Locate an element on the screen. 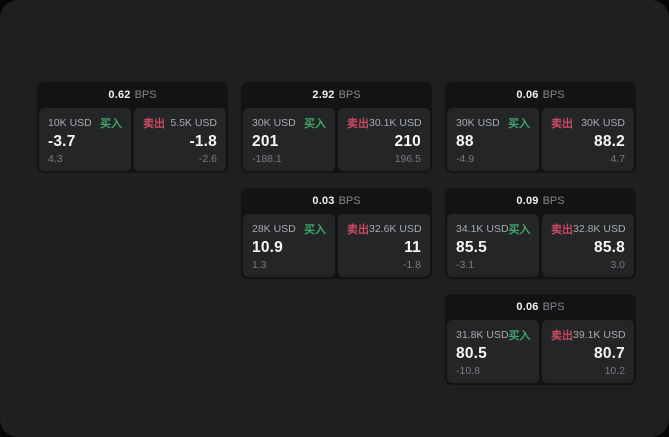 The height and width of the screenshot is (437, 669). sell-top-row: 卖出 39.1K USD is located at coordinates (588, 335).